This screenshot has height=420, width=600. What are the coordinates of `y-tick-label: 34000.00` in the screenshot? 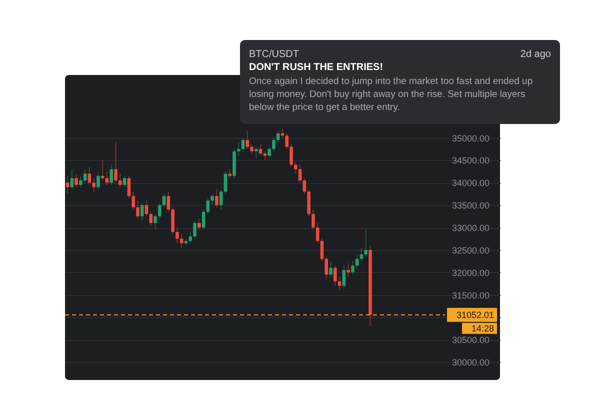 It's located at (471, 183).